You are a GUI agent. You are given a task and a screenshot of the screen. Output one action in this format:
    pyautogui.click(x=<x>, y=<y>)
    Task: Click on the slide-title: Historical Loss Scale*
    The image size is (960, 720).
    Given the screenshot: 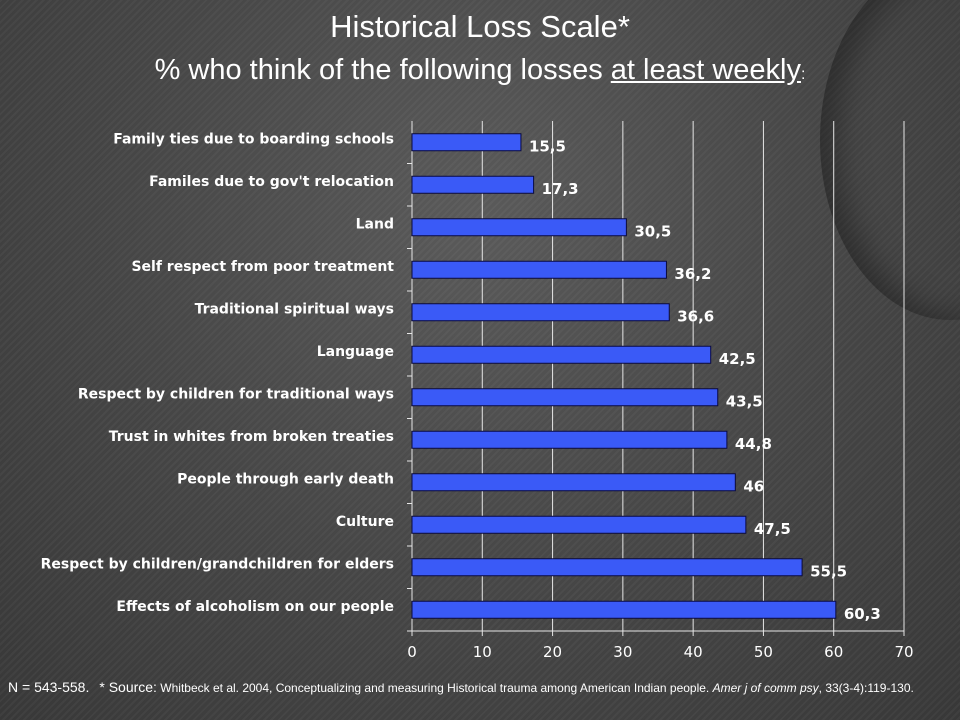 What is the action you would take?
    pyautogui.click(x=480, y=26)
    